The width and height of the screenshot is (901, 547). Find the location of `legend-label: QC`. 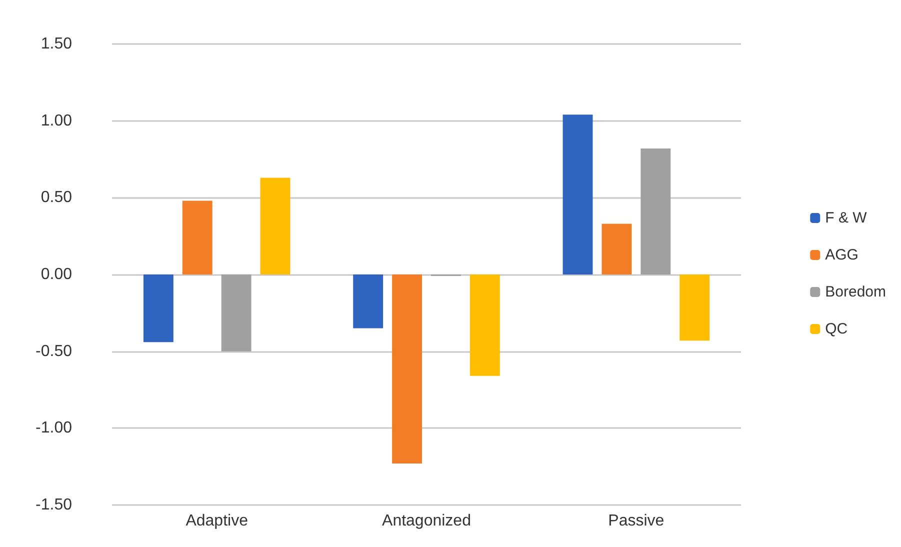

legend-label: QC is located at coordinates (836, 329).